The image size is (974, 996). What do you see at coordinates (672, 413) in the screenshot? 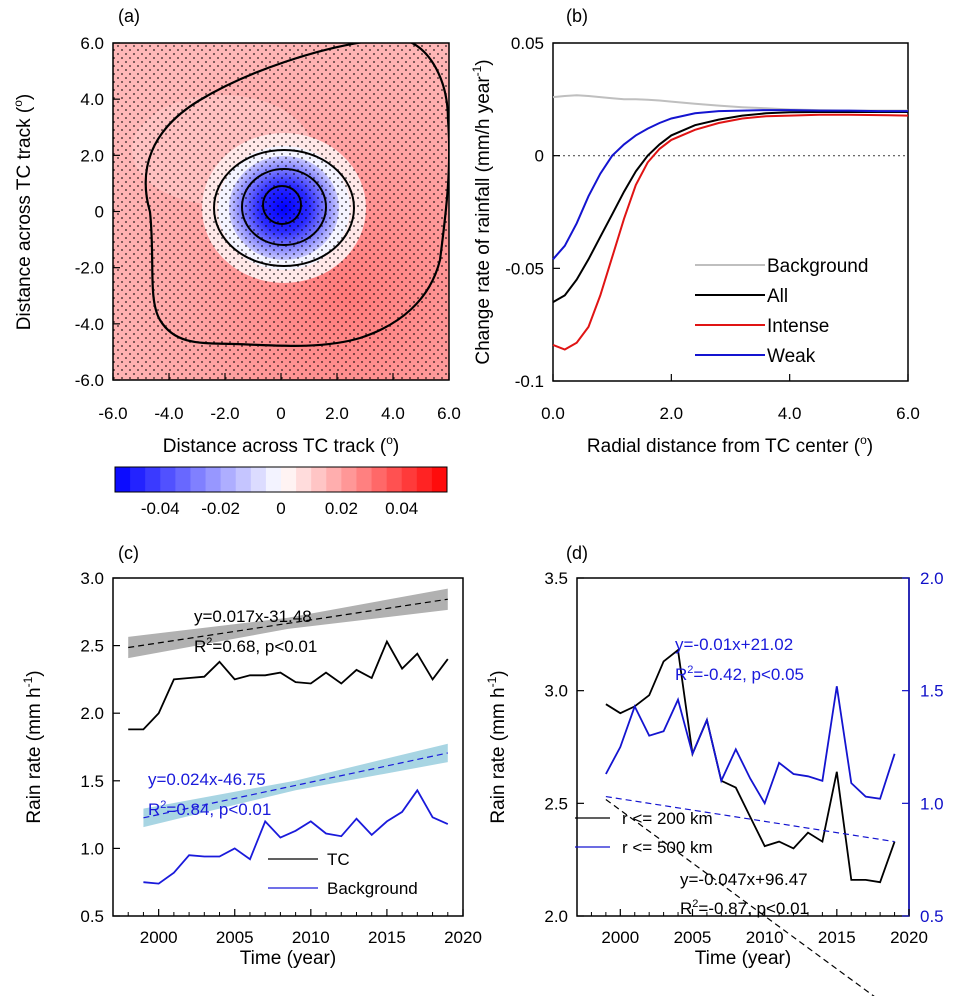
I see `panel-b-xtick-label: 2.0` at bounding box center [672, 413].